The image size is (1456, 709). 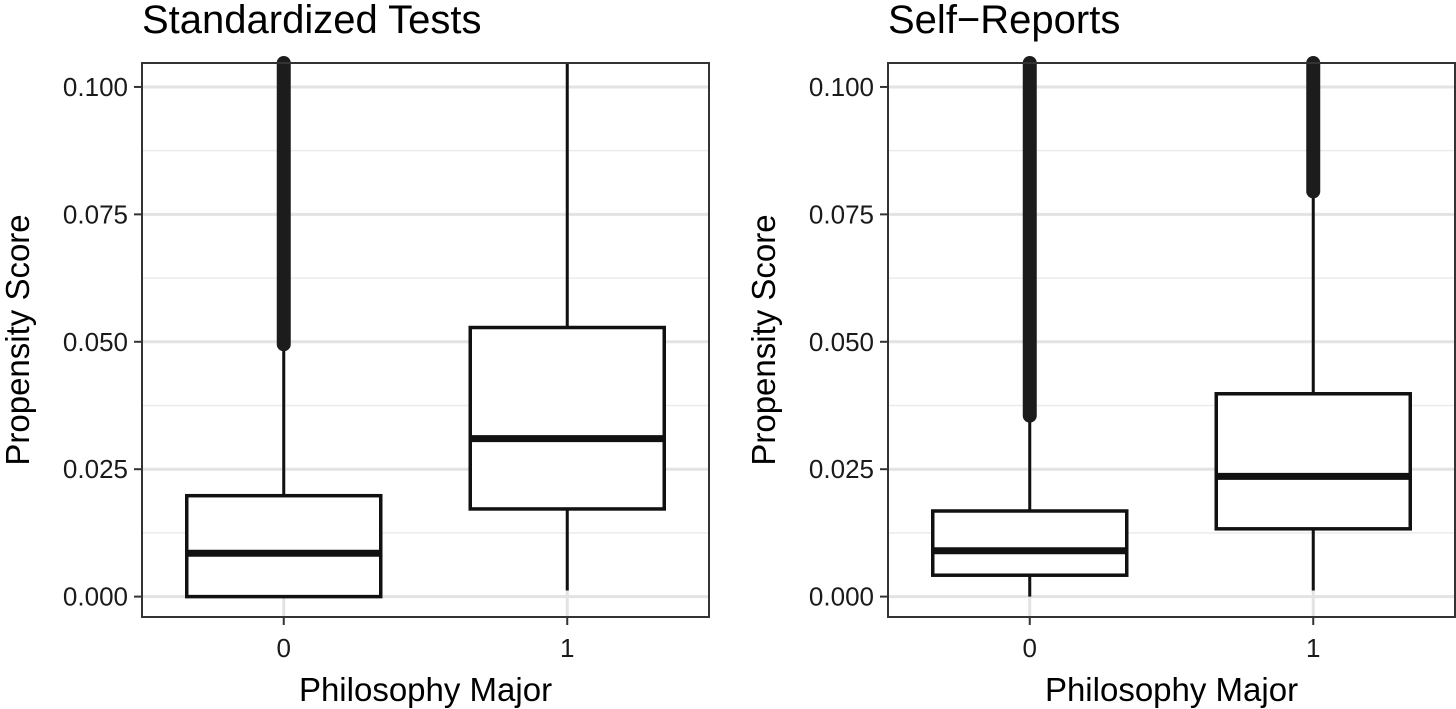 I want to click on panel-title: Standardized Tests, so click(x=311, y=21).